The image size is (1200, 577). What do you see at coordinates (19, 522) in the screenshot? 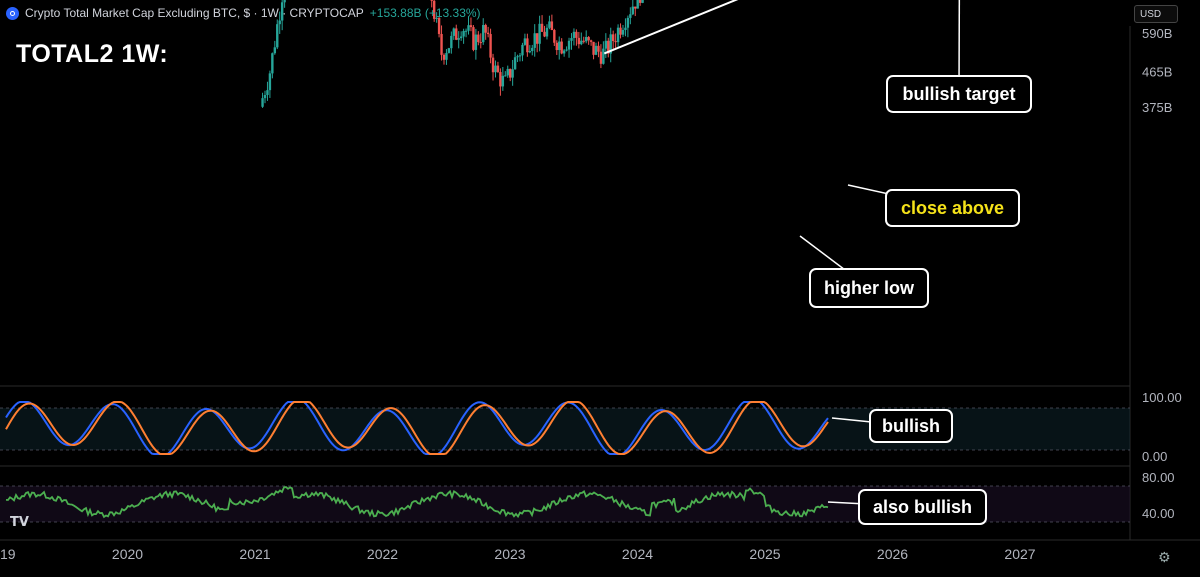
I see `tradingview-logo-icon: TV` at bounding box center [19, 522].